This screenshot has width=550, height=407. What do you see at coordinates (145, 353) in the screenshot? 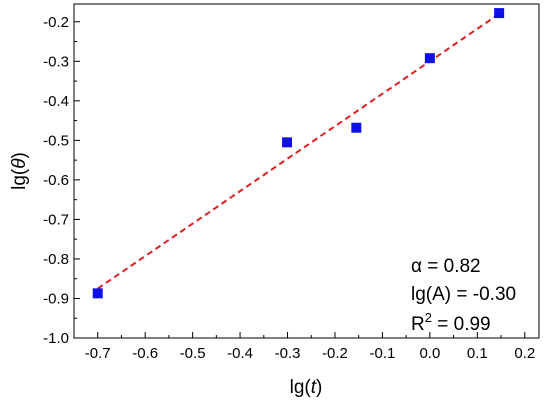
I see `x-tick-label: -0.6` at bounding box center [145, 353].